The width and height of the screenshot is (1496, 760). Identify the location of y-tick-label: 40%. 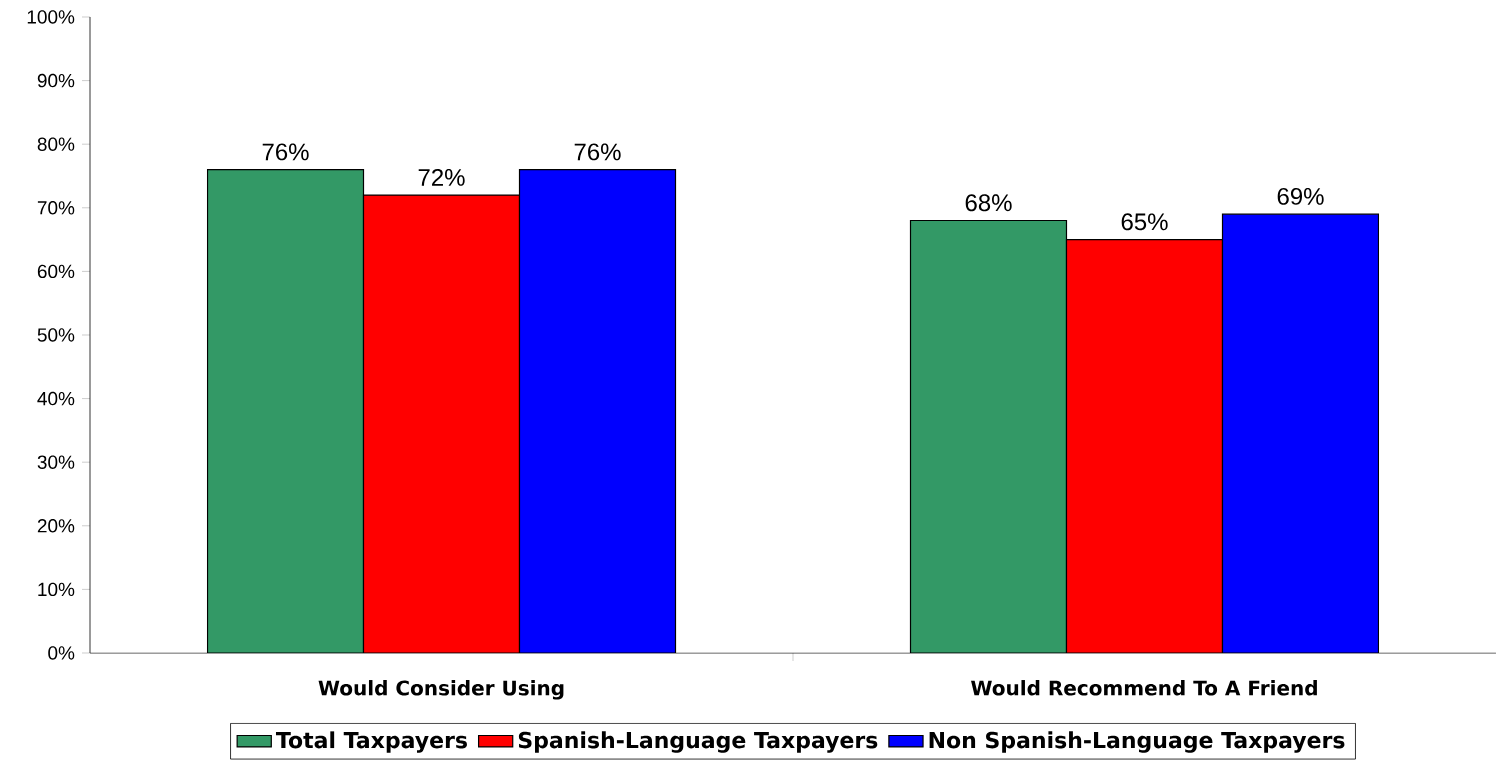
(56, 398).